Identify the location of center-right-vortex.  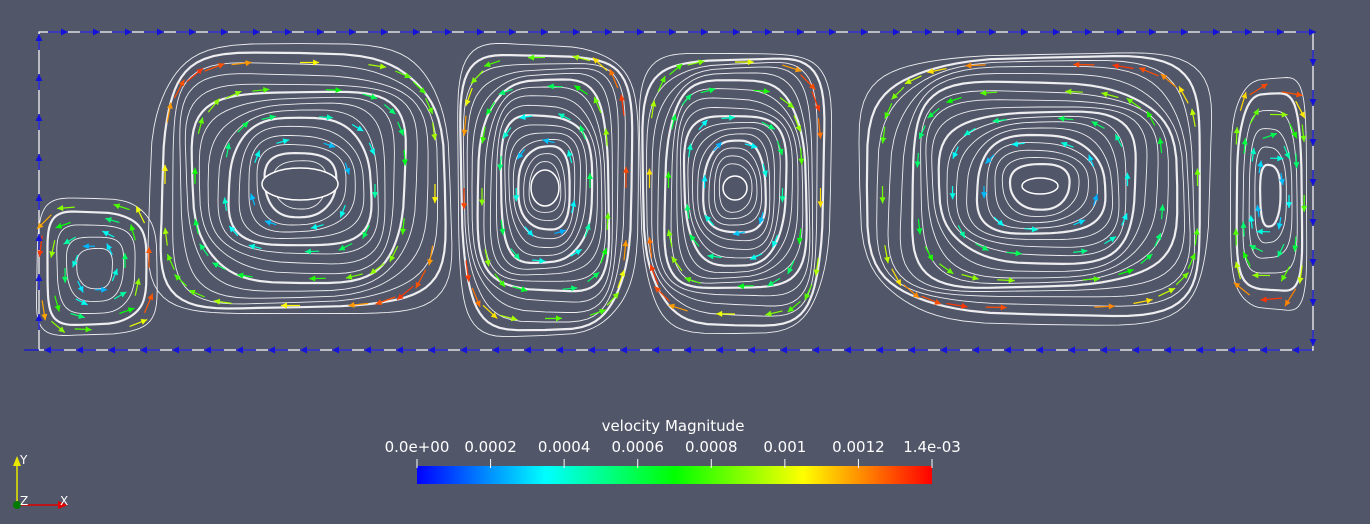
(735, 193).